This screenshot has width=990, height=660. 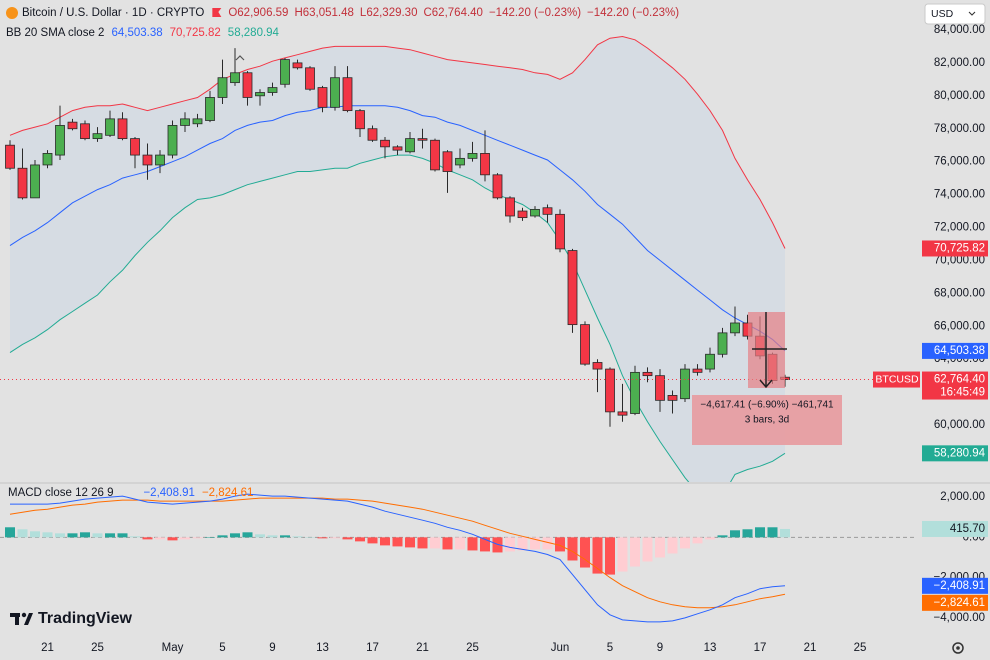 I want to click on indicator-value: −2,824.61, so click(x=227, y=493).